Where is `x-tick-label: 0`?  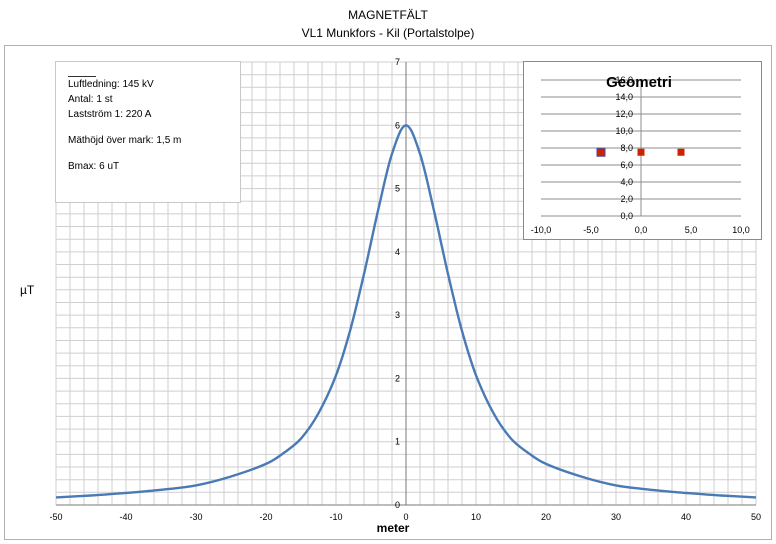 x-tick-label: 0 is located at coordinates (405, 517).